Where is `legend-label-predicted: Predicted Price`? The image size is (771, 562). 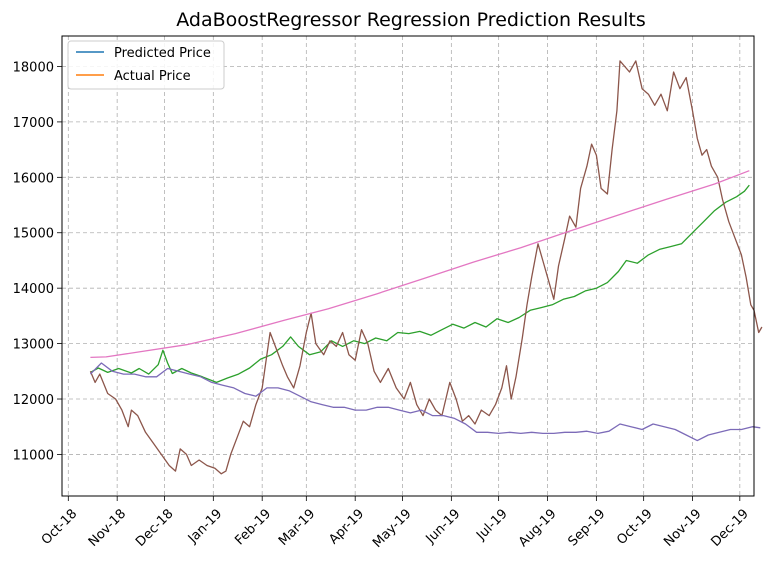 legend-label-predicted: Predicted Price is located at coordinates (162, 53).